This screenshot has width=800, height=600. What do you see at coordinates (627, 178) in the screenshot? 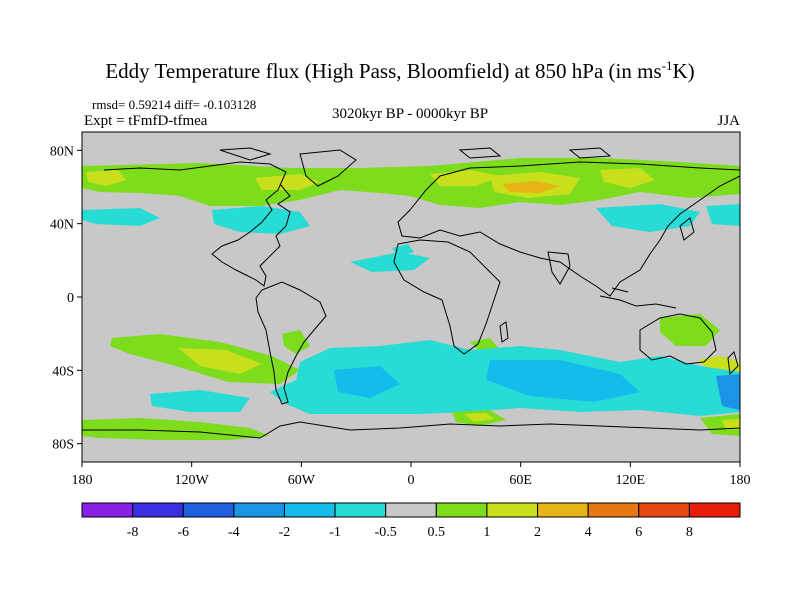
I see `positive-patch-east-asia` at bounding box center [627, 178].